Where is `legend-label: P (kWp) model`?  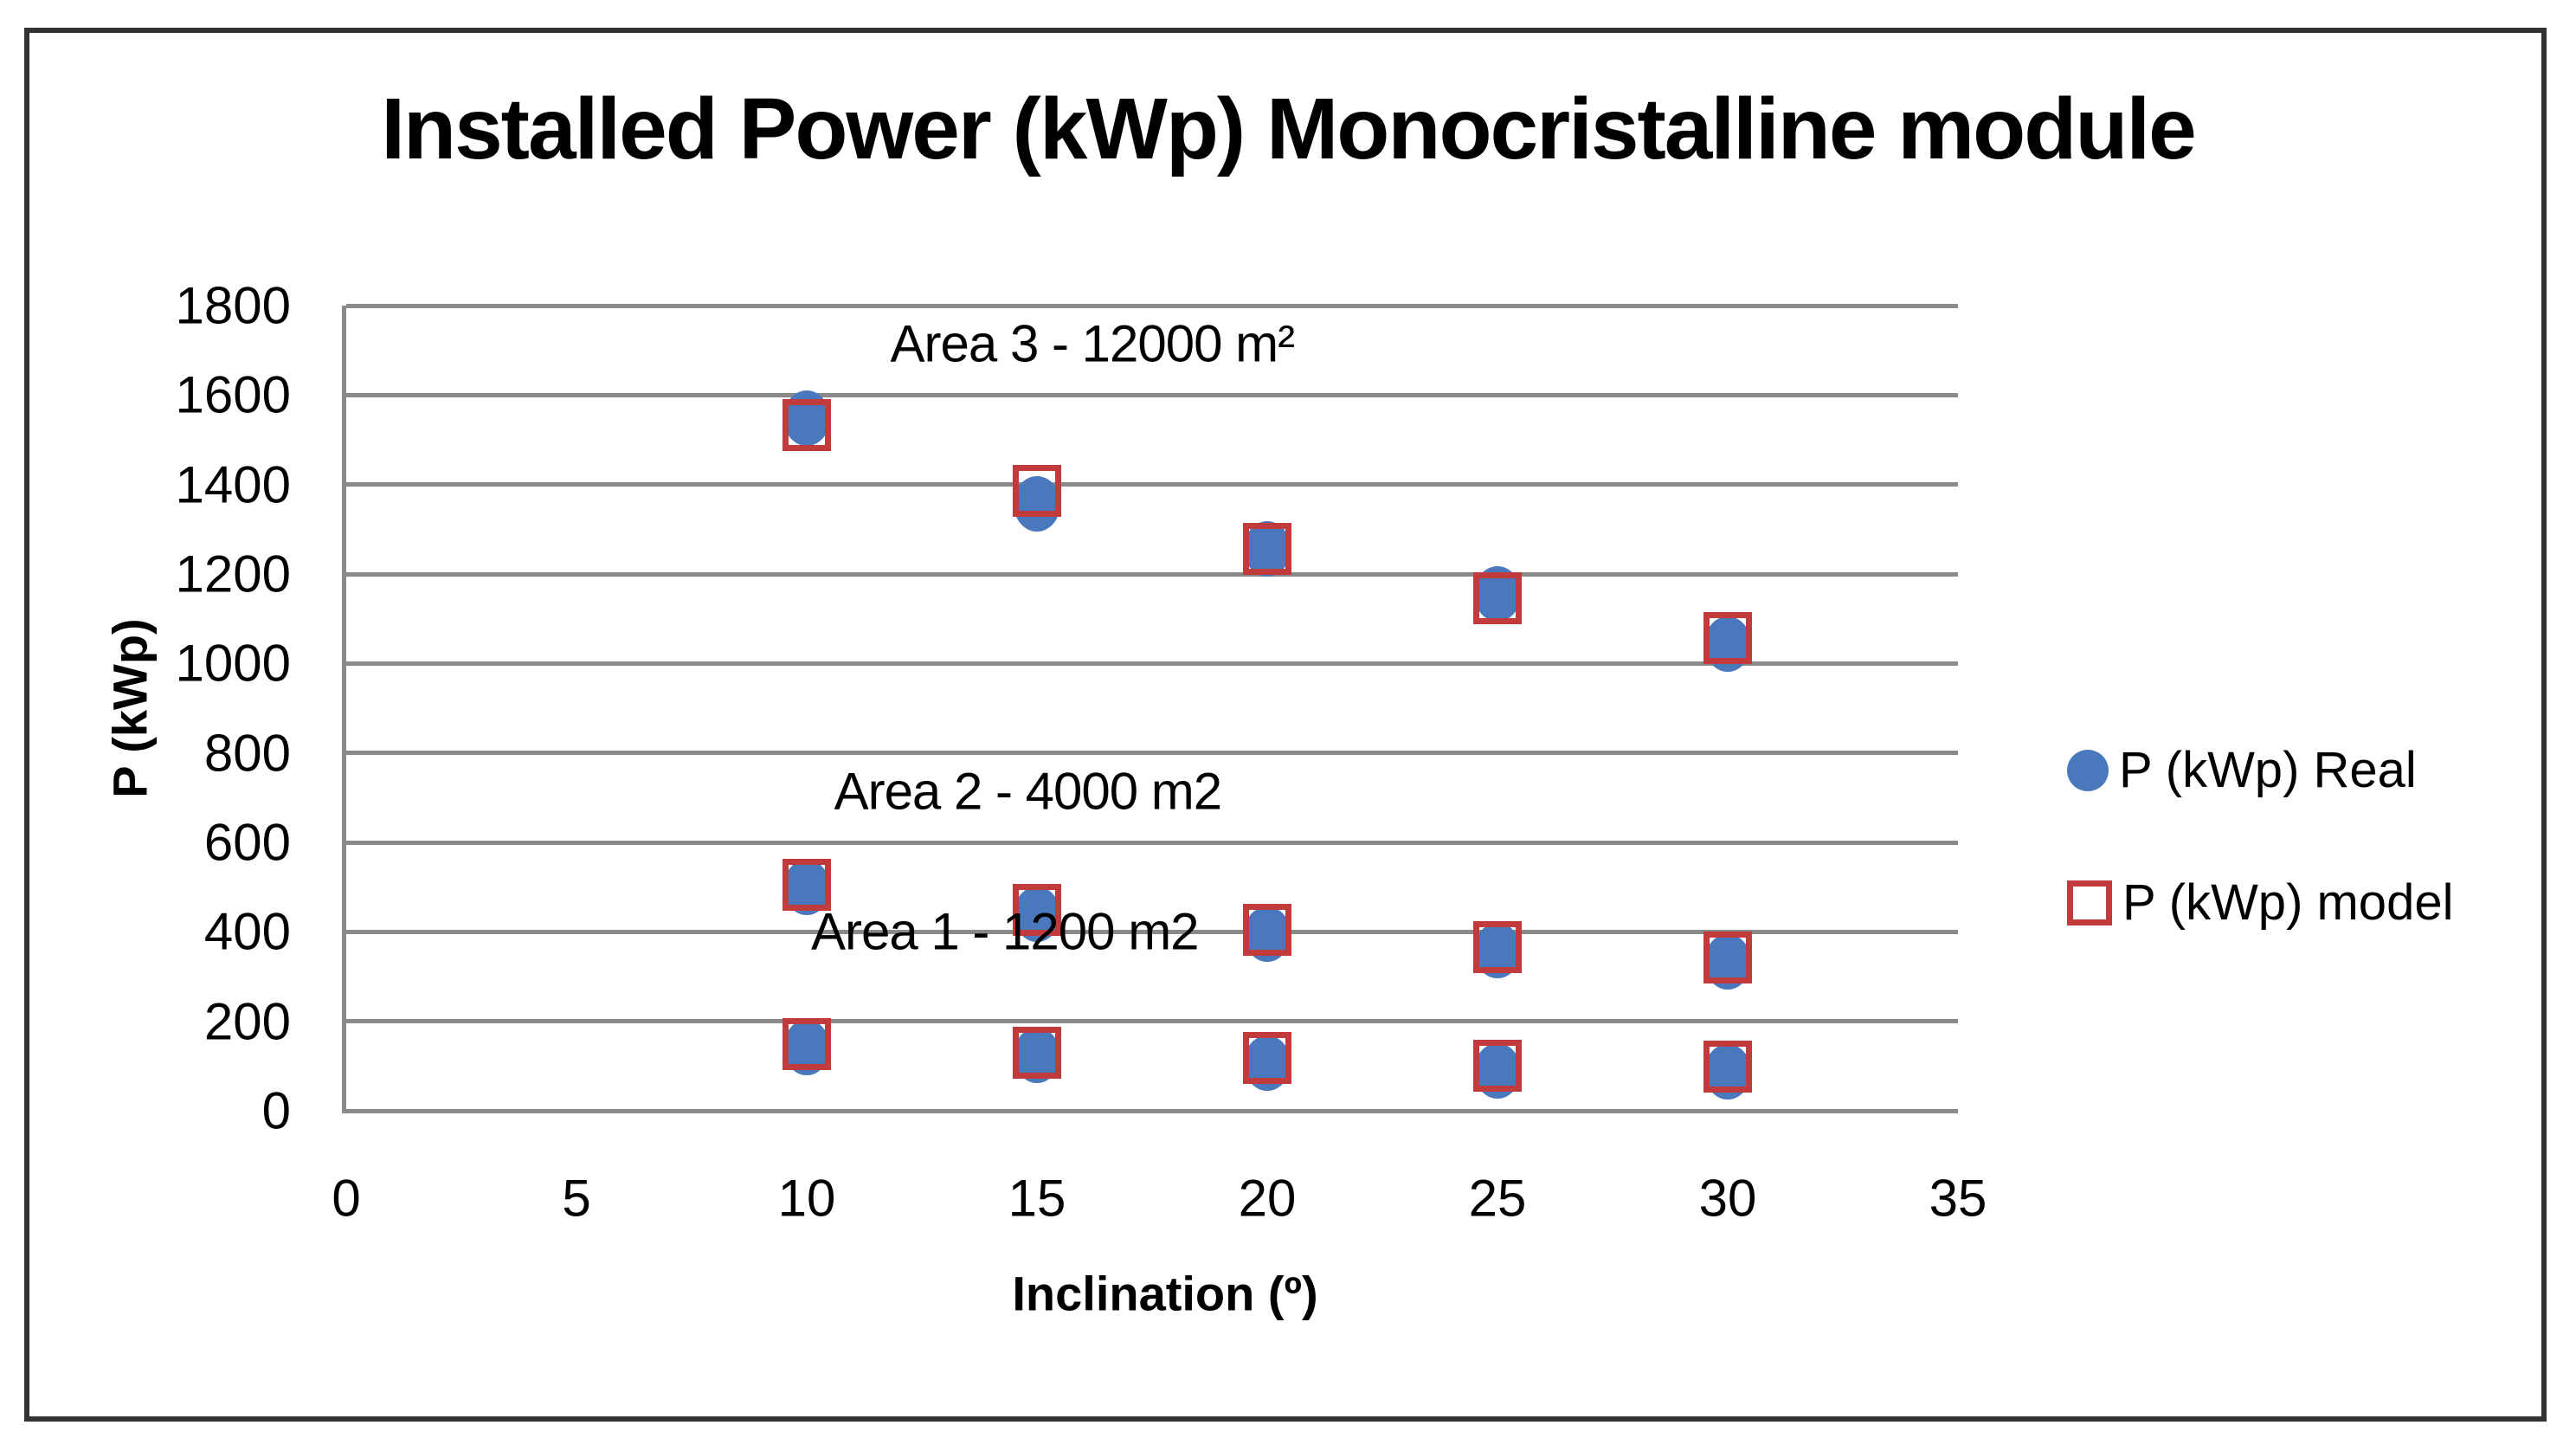 legend-label: P (kWp) model is located at coordinates (2288, 902).